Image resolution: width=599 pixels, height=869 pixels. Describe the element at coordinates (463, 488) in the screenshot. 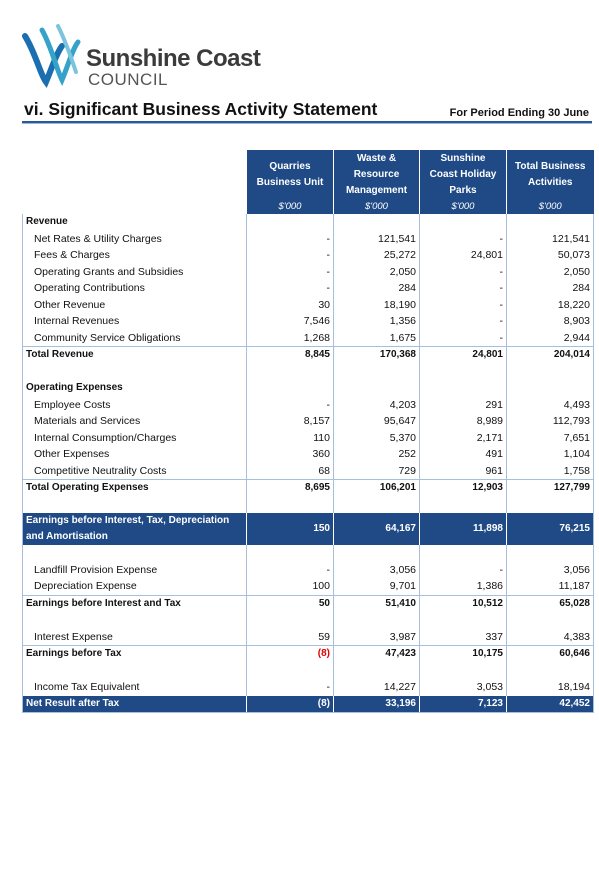

I see `cell-value: 12,903` at that location.